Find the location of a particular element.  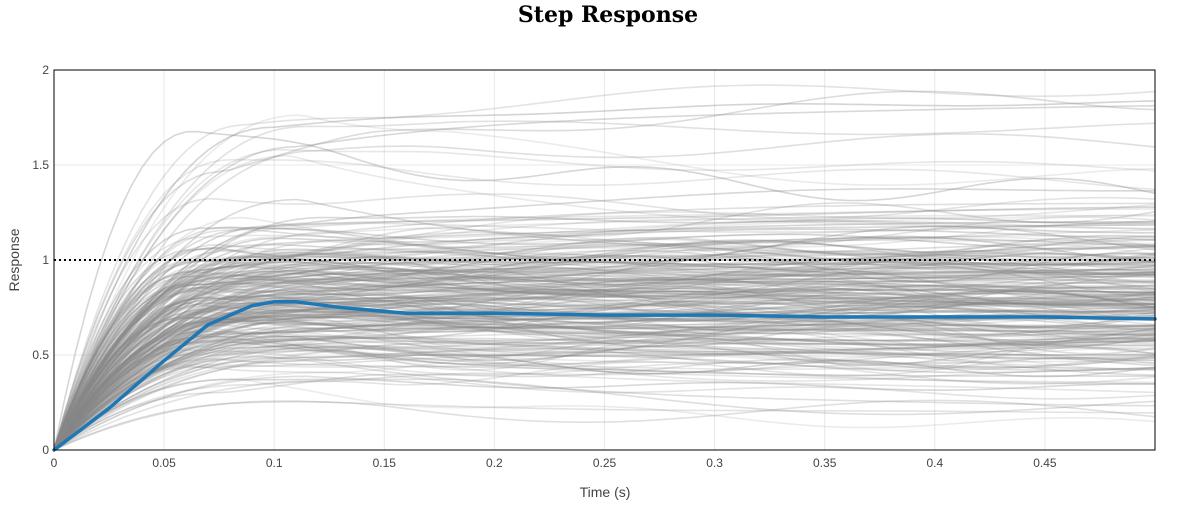

x-axis-label: Time (s) is located at coordinates (605, 492).